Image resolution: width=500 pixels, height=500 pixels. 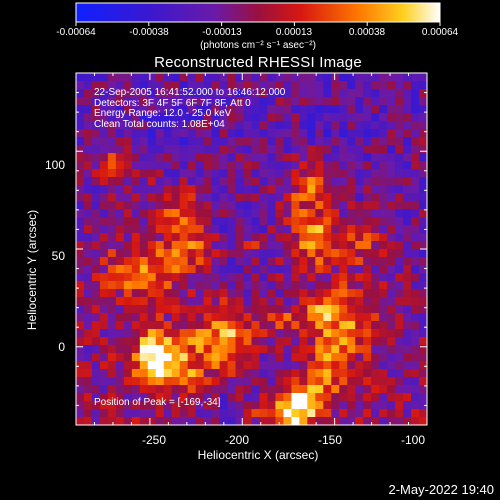 I want to click on x-axis-label: Heliocentric X (arcsec), so click(x=258, y=455).